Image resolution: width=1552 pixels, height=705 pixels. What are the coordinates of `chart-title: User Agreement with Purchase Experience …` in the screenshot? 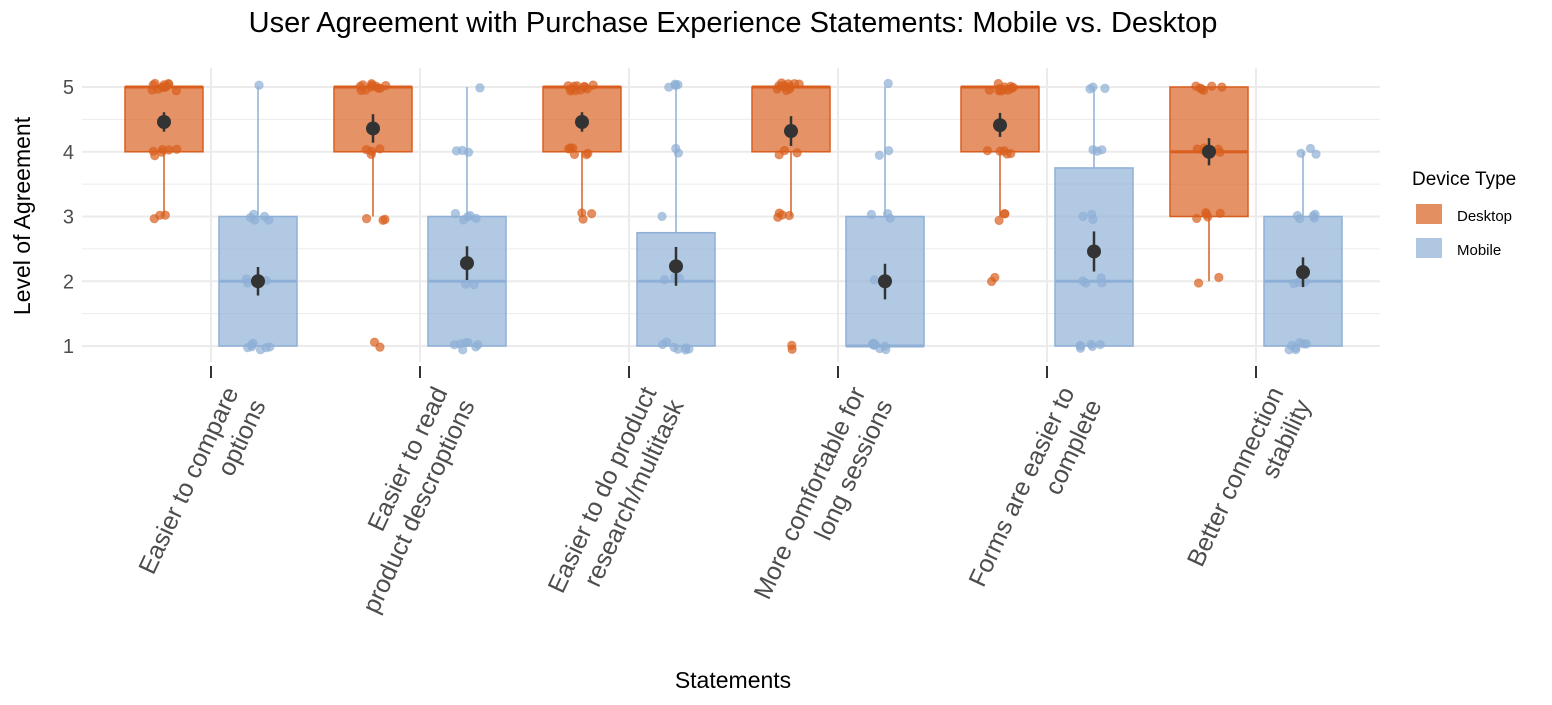 It's located at (733, 23).